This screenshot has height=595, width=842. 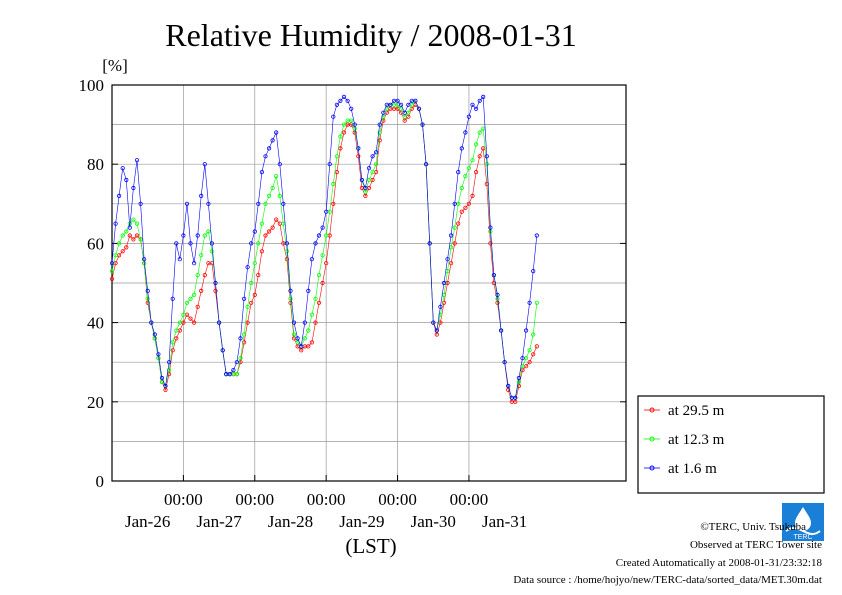 What do you see at coordinates (753, 527) in the screenshot?
I see `credit-copyright: ©TERC, Univ. Tsukuba` at bounding box center [753, 527].